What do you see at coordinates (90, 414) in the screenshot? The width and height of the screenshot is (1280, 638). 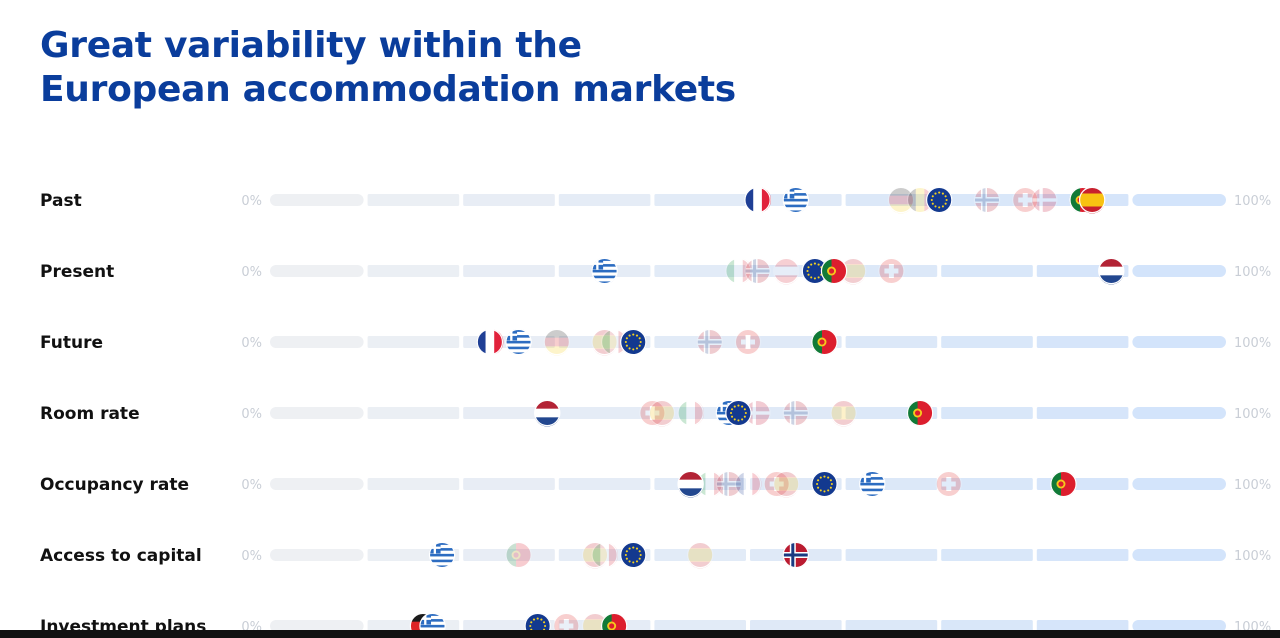 I see `row-label: Room rate` at bounding box center [90, 414].